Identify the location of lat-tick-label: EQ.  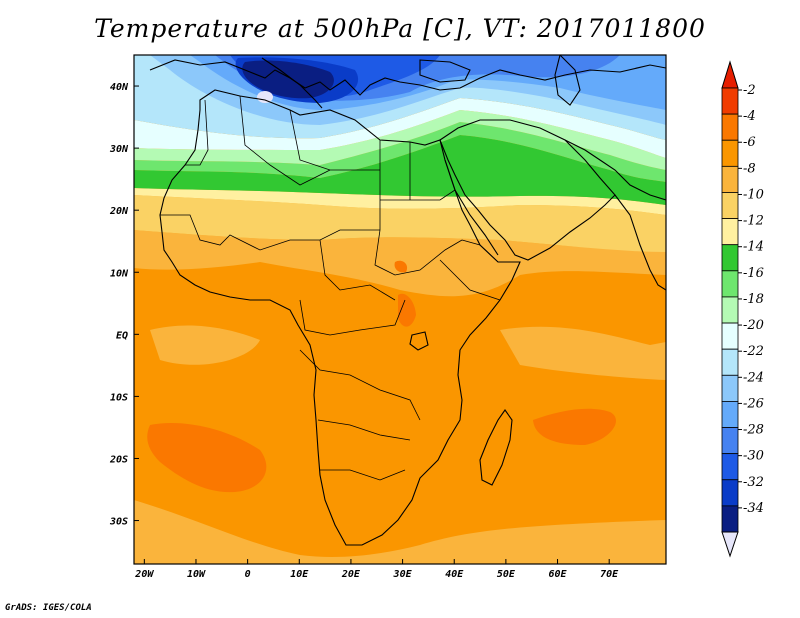
(122, 335).